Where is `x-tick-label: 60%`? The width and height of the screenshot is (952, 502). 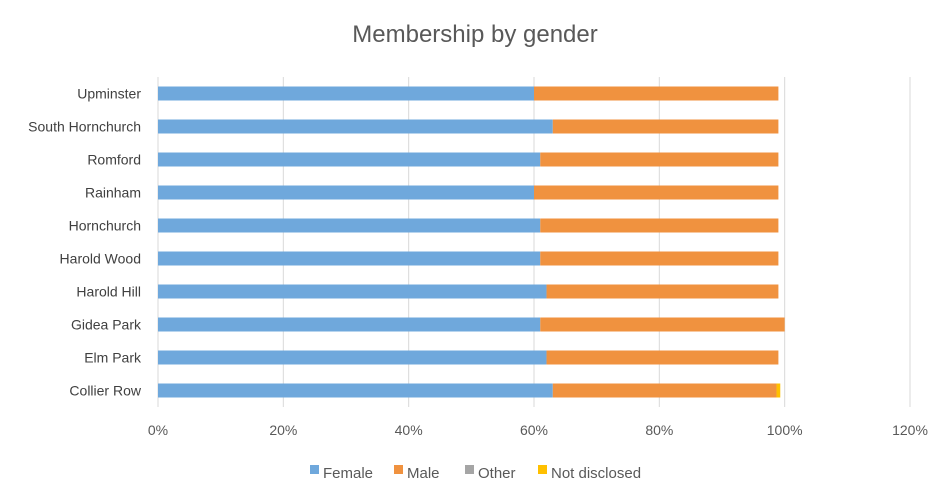
x-tick-label: 60% is located at coordinates (534, 430).